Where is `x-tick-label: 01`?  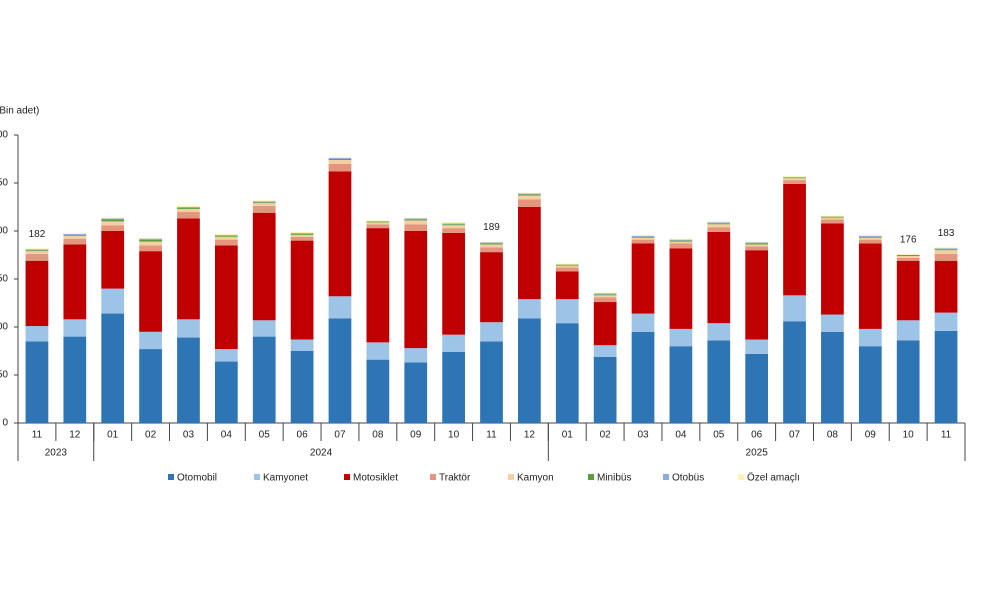 x-tick-label: 01 is located at coordinates (113, 435).